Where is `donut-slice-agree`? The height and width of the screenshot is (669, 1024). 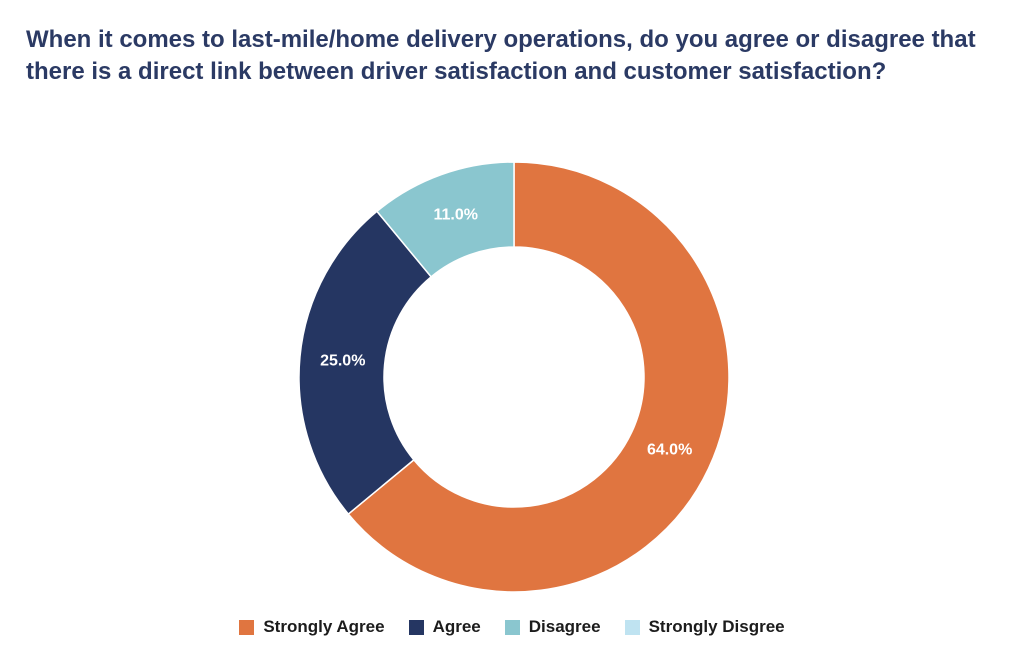 donut-slice-agree is located at coordinates (365, 363).